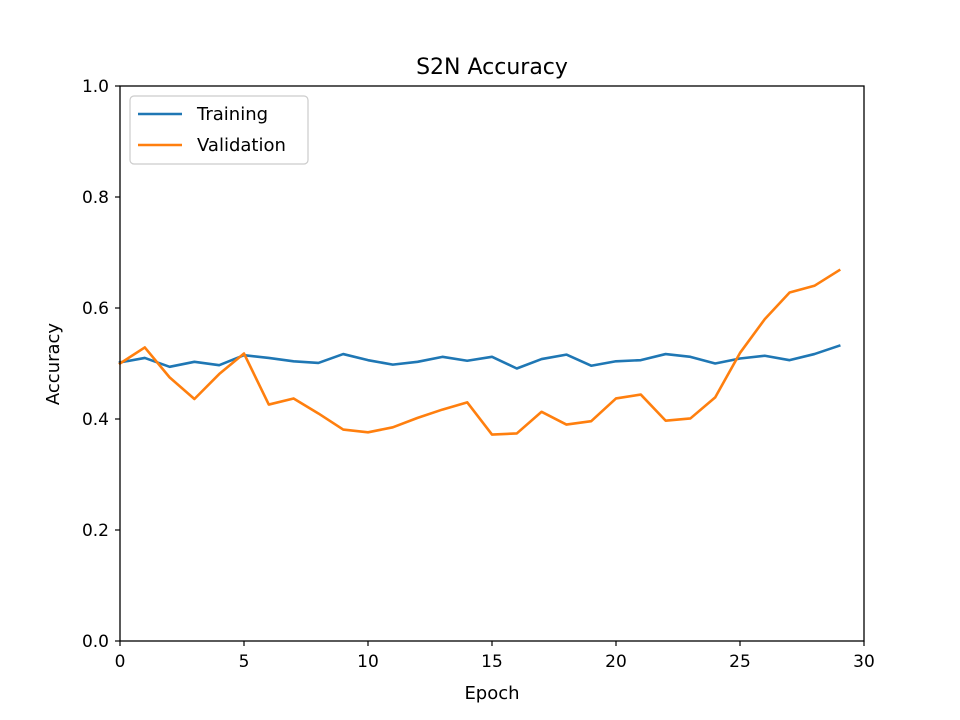  Describe the element at coordinates (232, 114) in the screenshot. I see `legend-label-training: Training` at that location.